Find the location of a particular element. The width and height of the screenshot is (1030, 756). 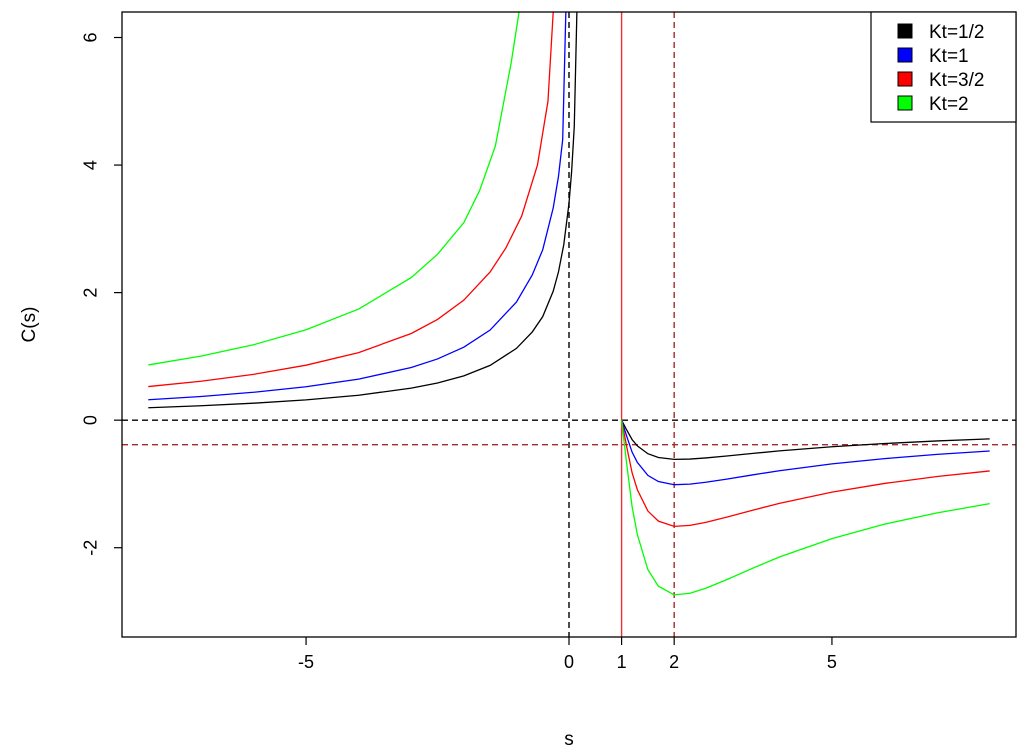

y-axis: -2 0 2 4 6 is located at coordinates (101, 294).